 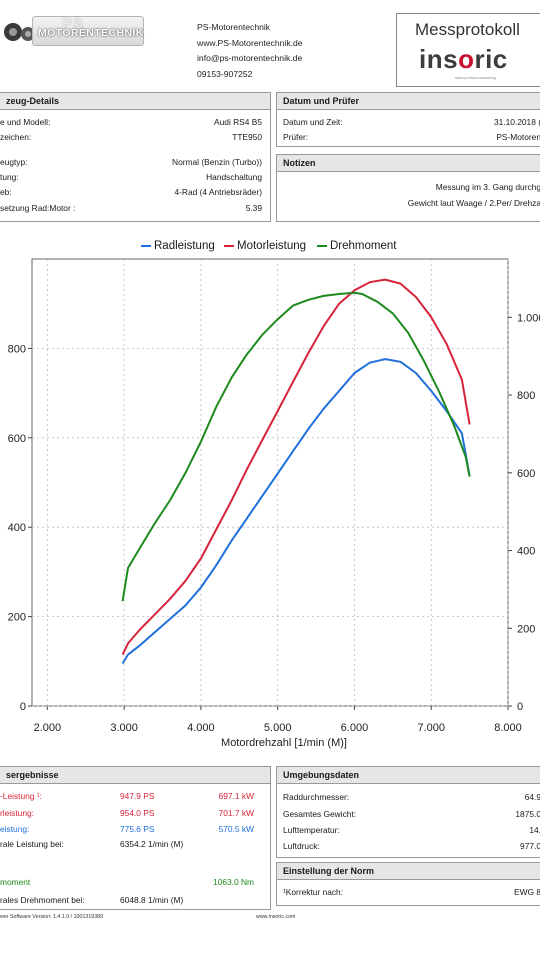 What do you see at coordinates (233, 882) in the screenshot?
I see `result-value-secondary: 1063.0 Nm` at bounding box center [233, 882].